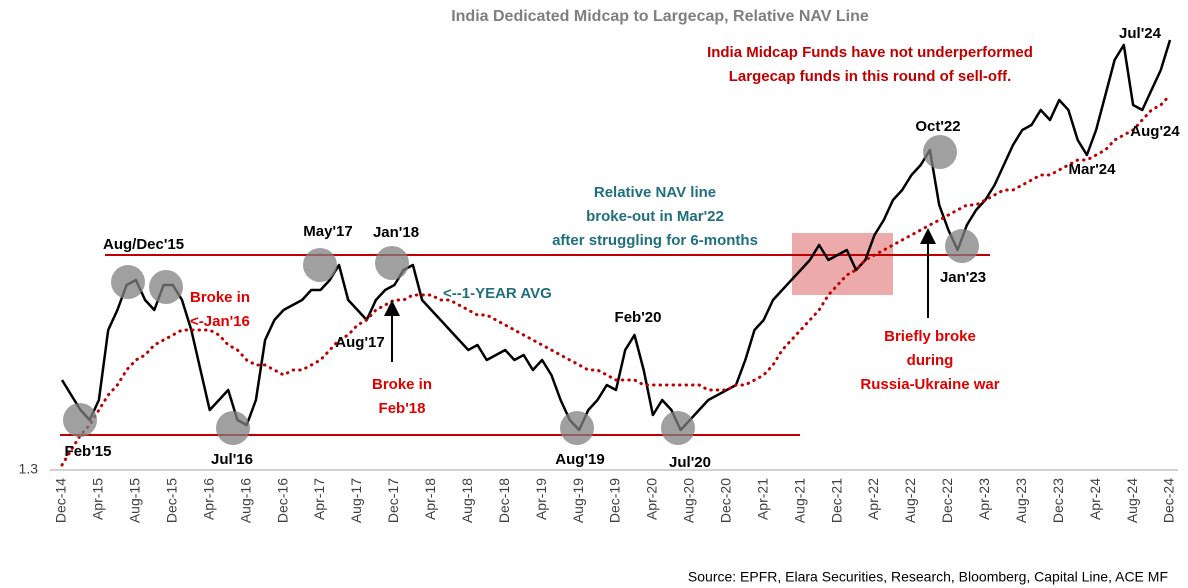 The height and width of the screenshot is (588, 1188). I want to click on annotation: Aug/Dec'15, so click(143, 244).